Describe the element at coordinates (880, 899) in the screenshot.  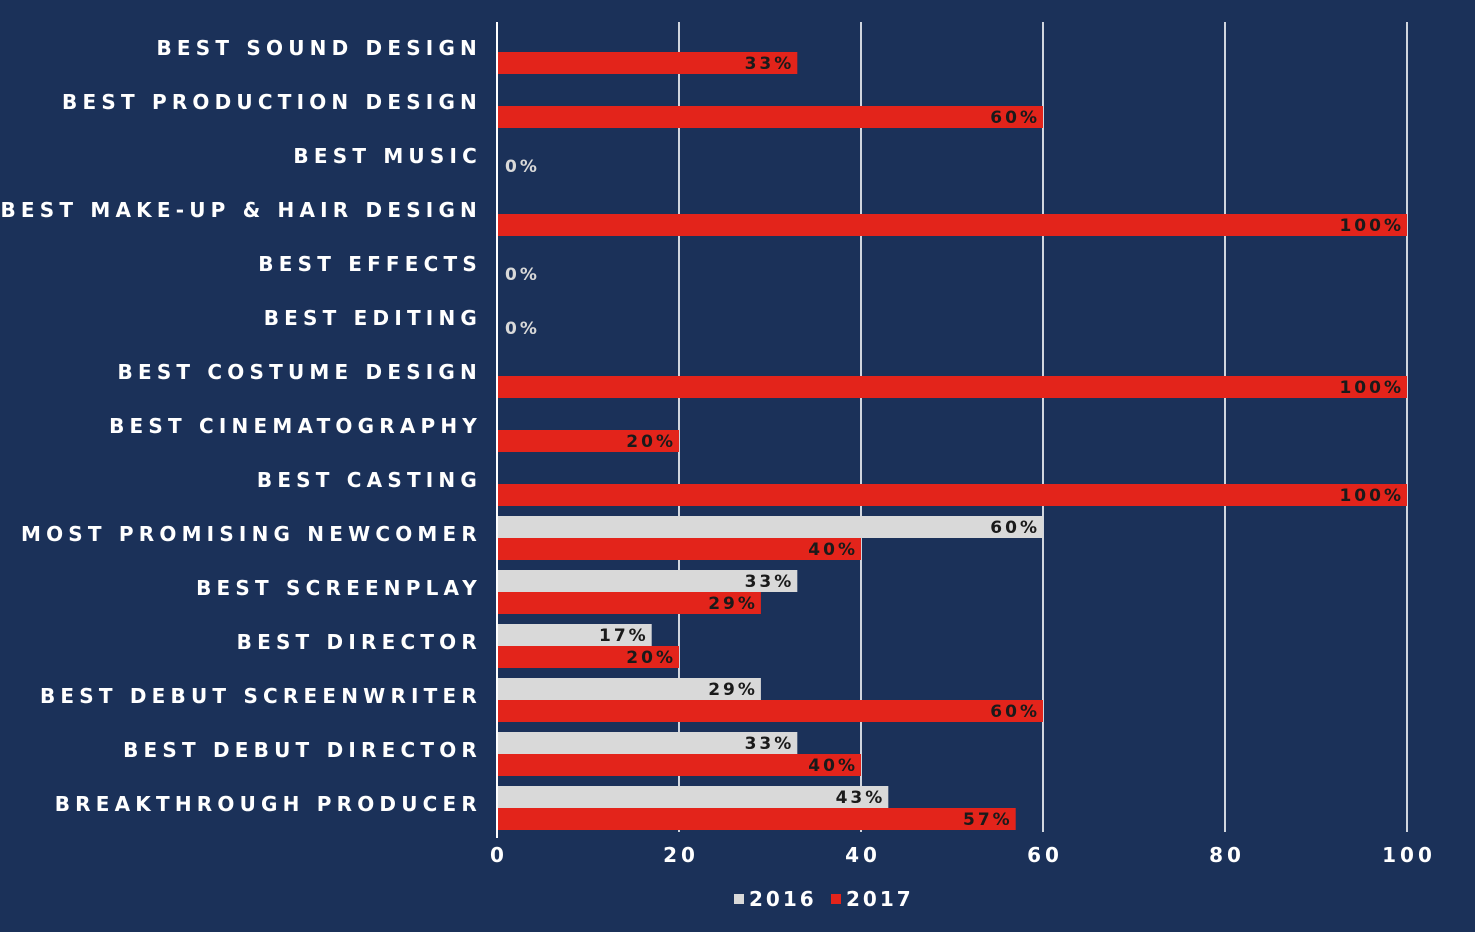
I see `legend-label-2017: 2017` at that location.